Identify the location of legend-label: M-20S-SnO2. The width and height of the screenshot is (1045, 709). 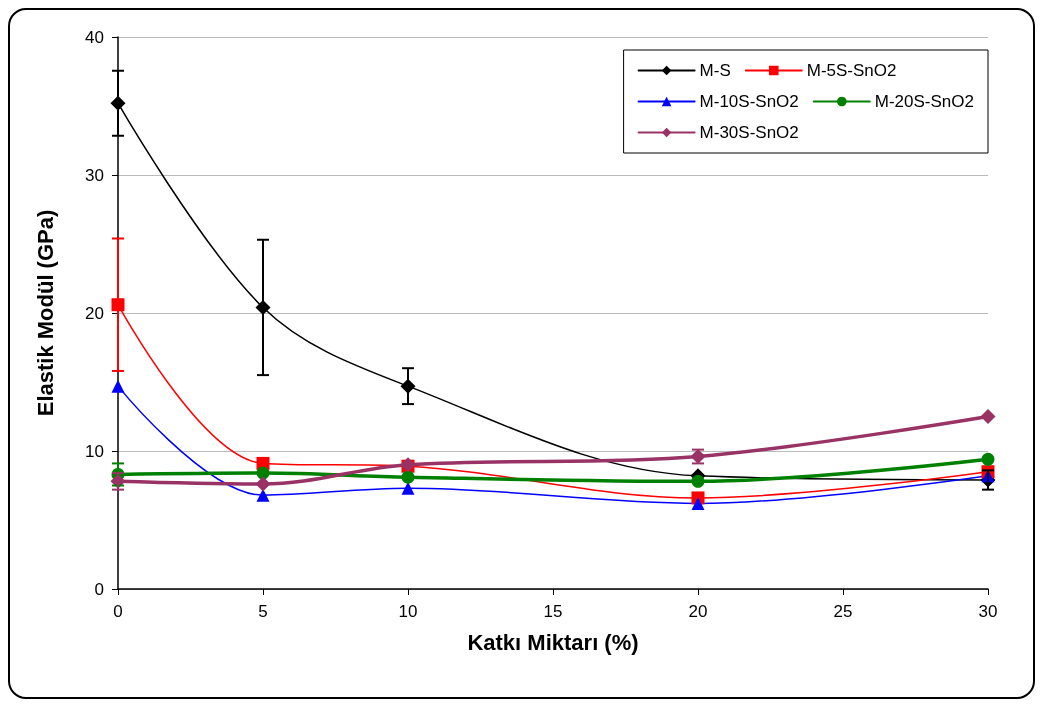
(924, 101).